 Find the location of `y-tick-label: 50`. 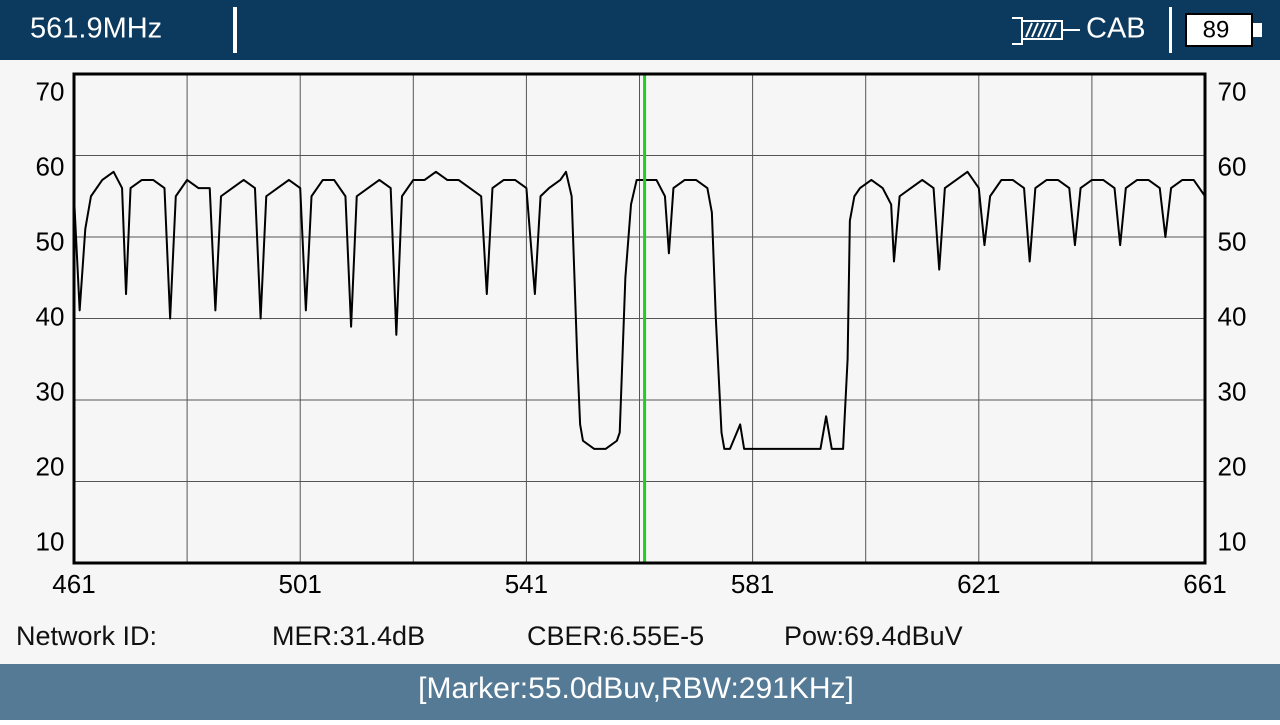

y-tick-label: 50 is located at coordinates (50, 241).